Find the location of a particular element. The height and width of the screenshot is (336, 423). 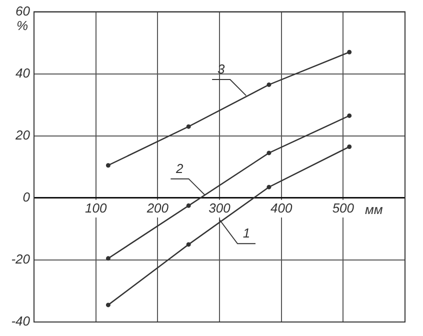

annotation: 1 is located at coordinates (246, 233).